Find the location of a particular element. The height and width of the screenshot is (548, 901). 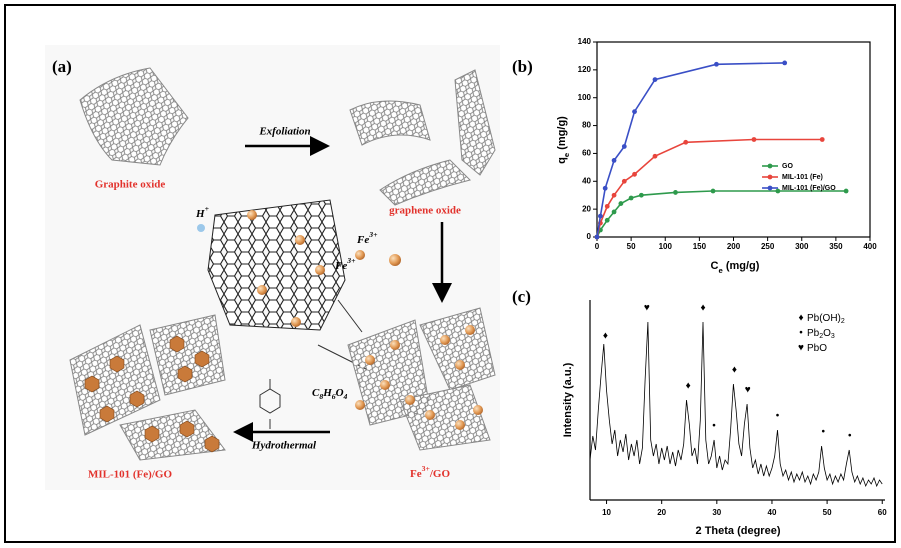

x-tick-label: 100 is located at coordinates (666, 246).